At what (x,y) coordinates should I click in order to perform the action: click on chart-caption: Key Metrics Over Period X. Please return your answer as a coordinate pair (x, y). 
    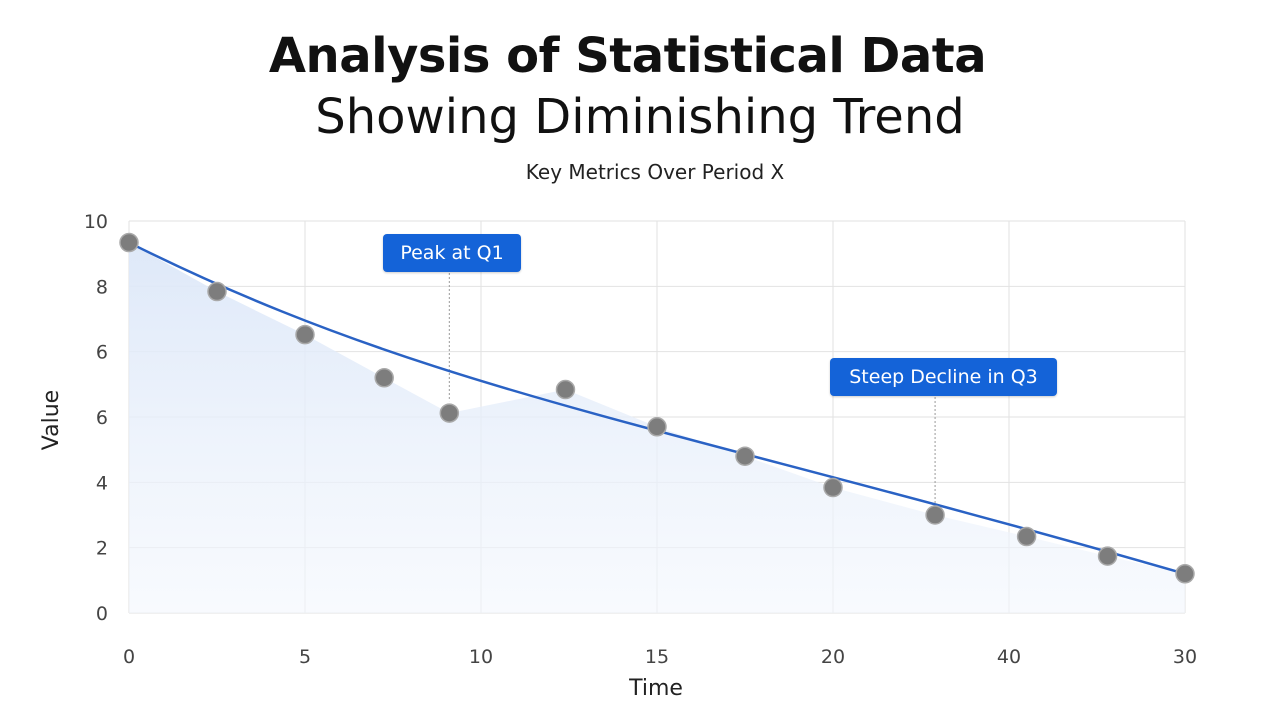
    Looking at the image, I should click on (655, 172).